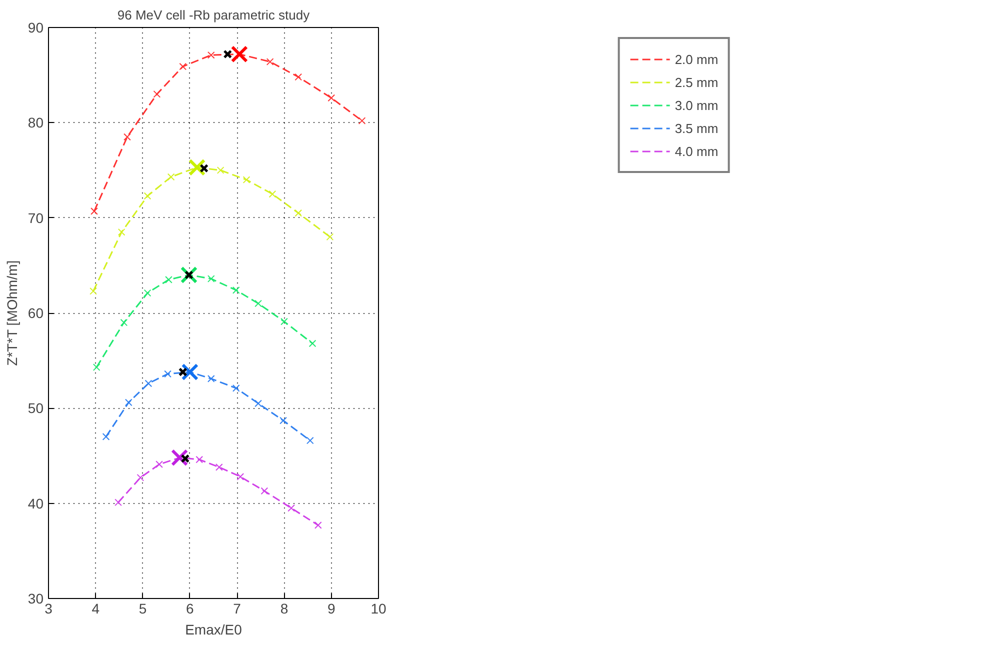 This screenshot has width=986, height=657. I want to click on legend-label: 4.0 mm, so click(696, 151).